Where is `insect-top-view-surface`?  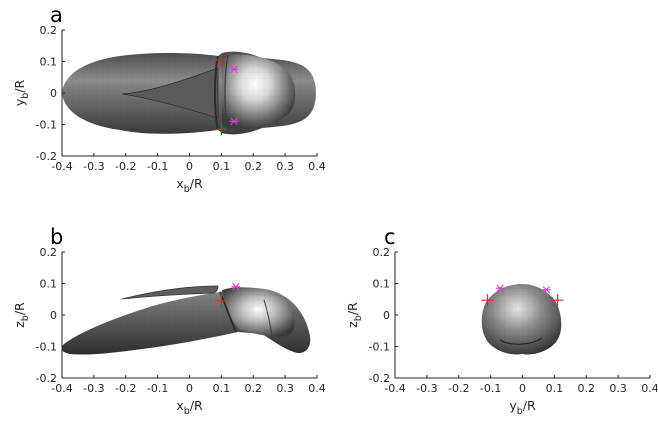 insect-top-view-surface is located at coordinates (189, 93).